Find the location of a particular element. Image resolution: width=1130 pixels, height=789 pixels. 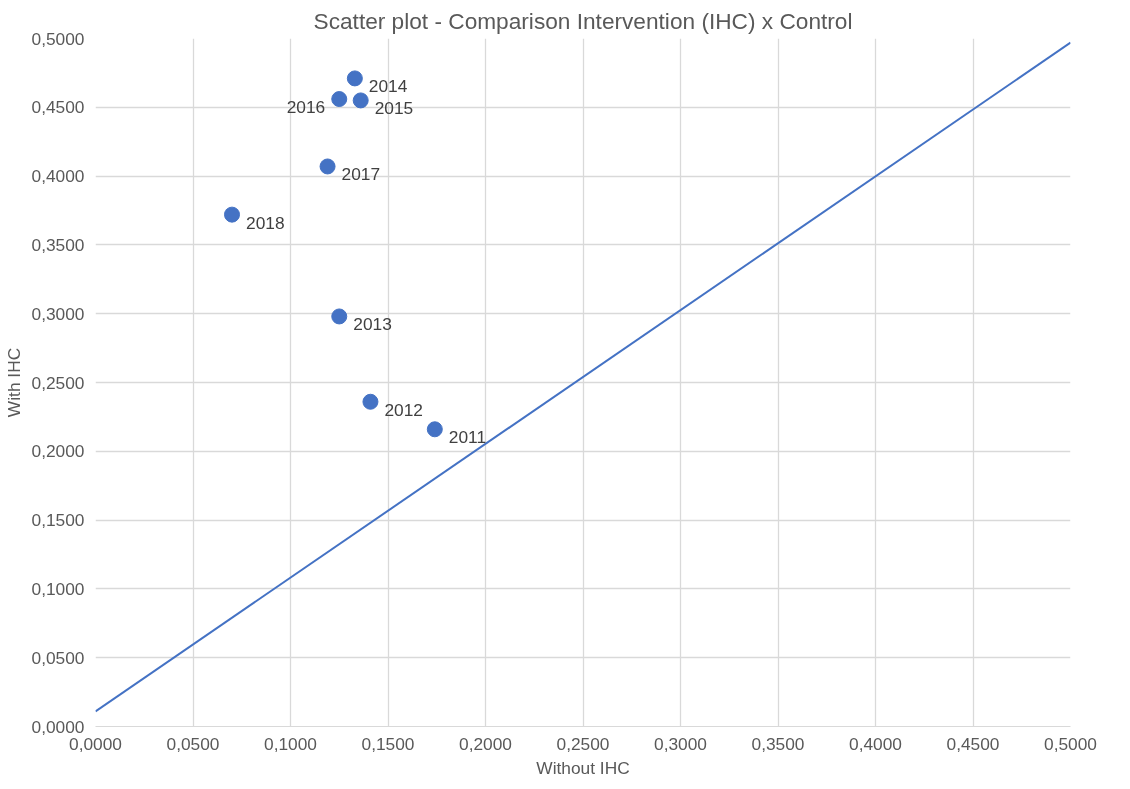

x-axis-title: Without IHC is located at coordinates (583, 767).